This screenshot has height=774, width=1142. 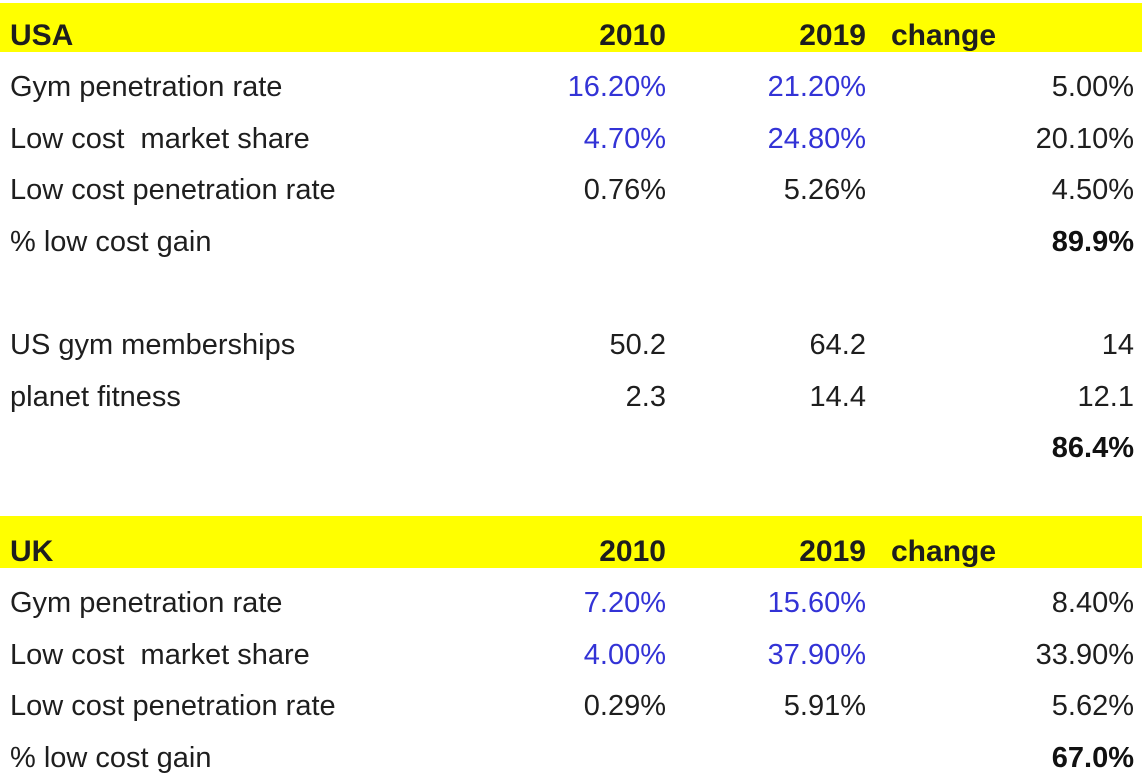 What do you see at coordinates (571, 748) in the screenshot?
I see `uk-row-low-cost-gain: % low cost gain 67.0%` at bounding box center [571, 748].